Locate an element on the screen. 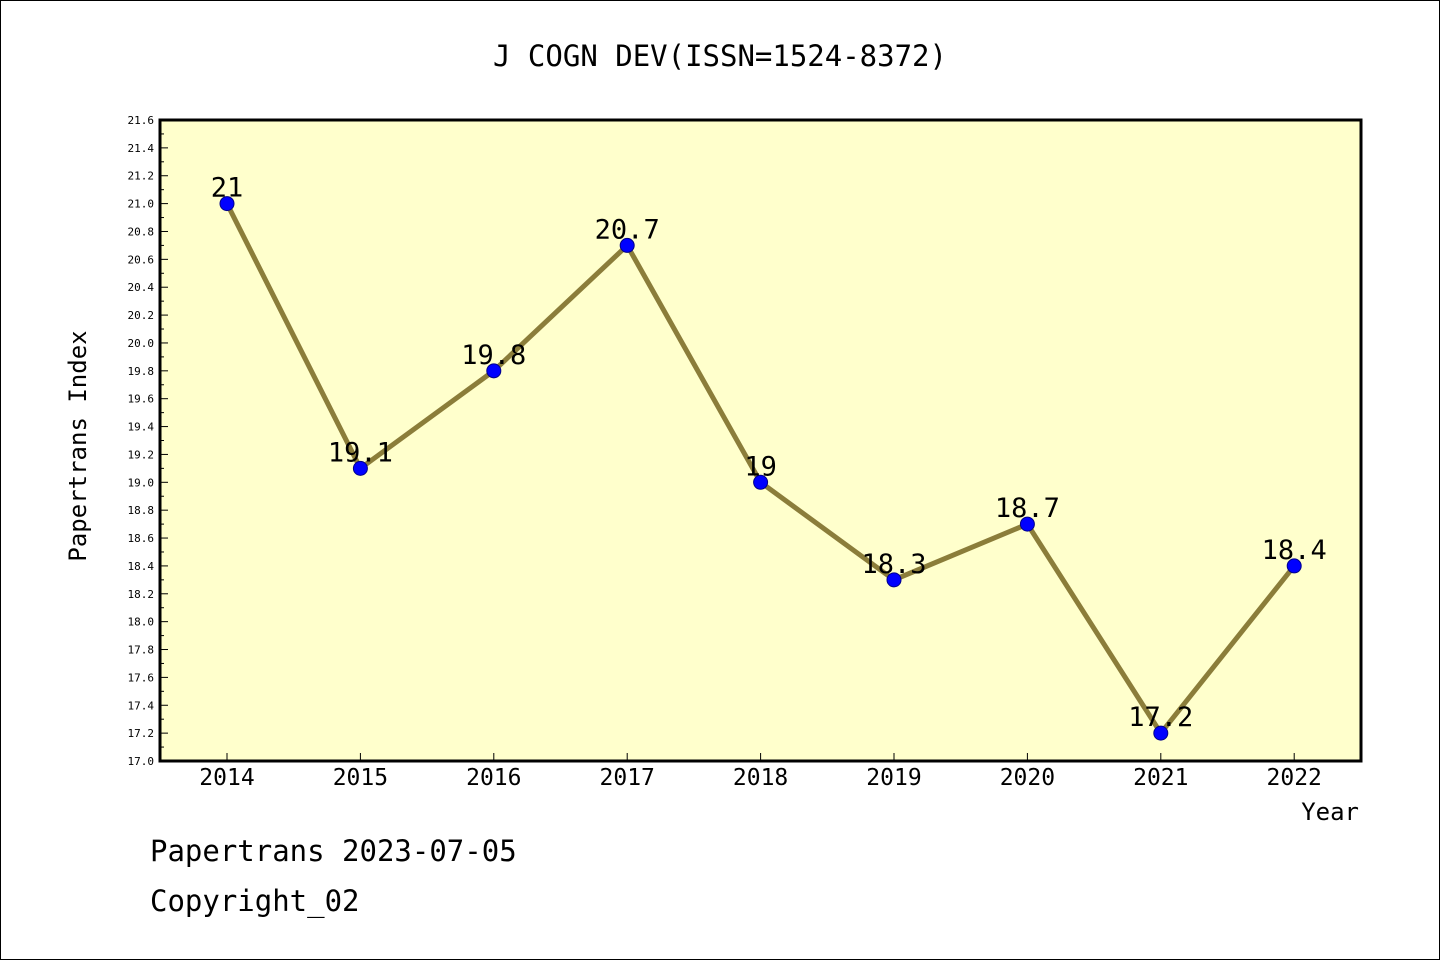  data-label: 19.8 is located at coordinates (493, 355).